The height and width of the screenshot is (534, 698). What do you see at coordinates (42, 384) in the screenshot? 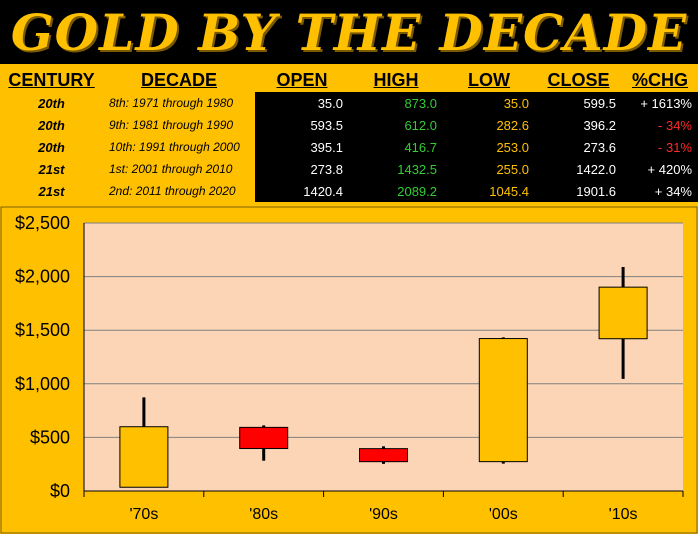
I see `y-tick-label: $1,000` at bounding box center [42, 384].